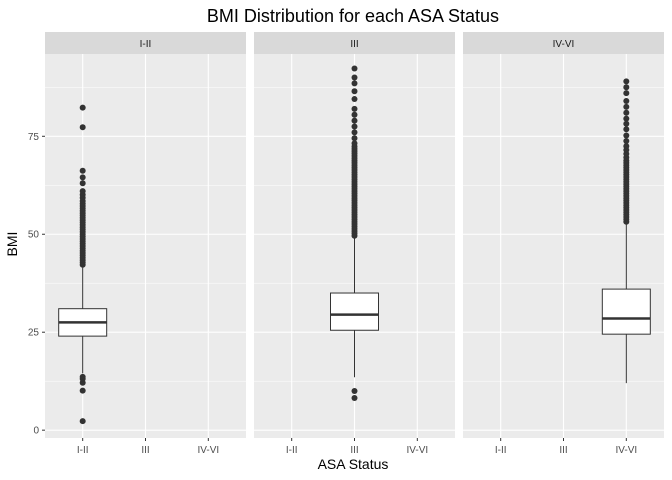 The image size is (672, 480). I want to click on y-tick-label: 25, so click(34, 333).